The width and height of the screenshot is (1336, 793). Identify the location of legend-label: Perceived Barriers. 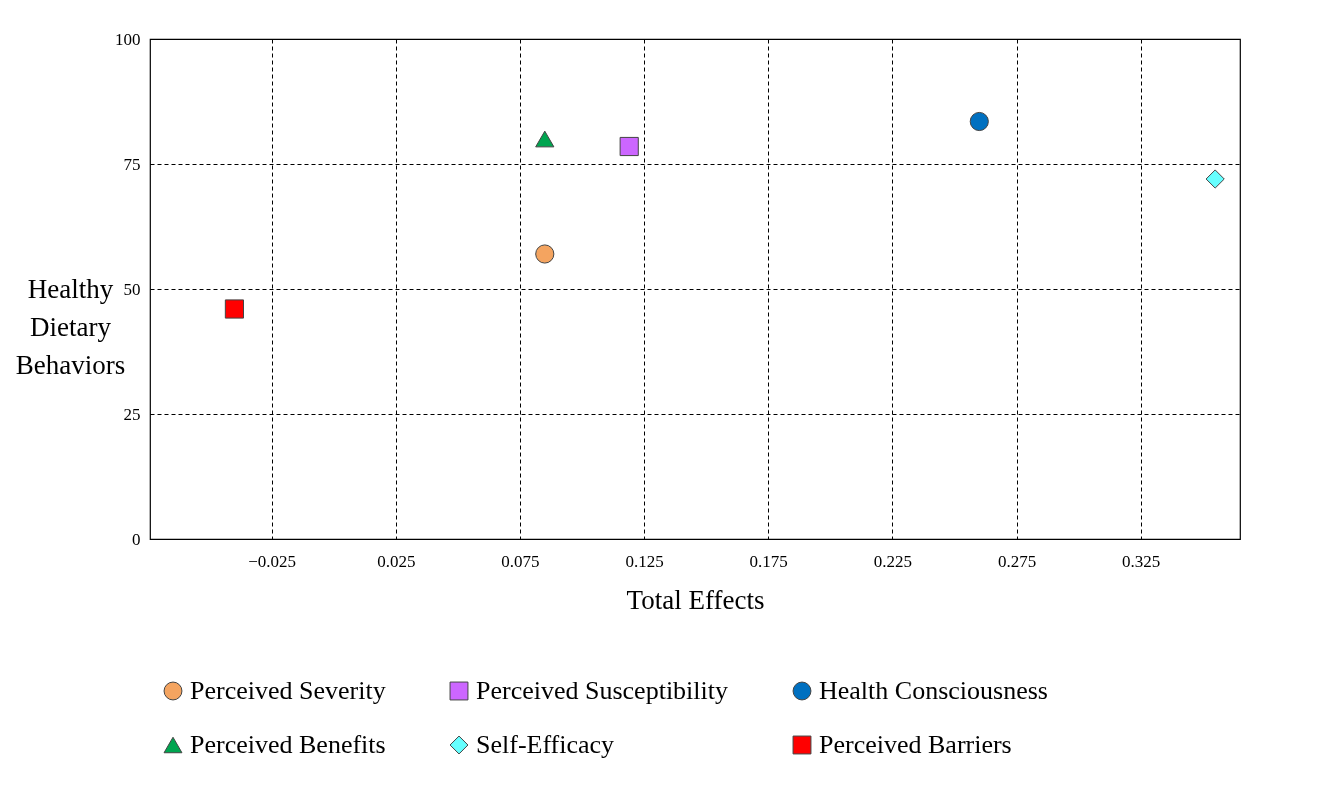
(915, 744).